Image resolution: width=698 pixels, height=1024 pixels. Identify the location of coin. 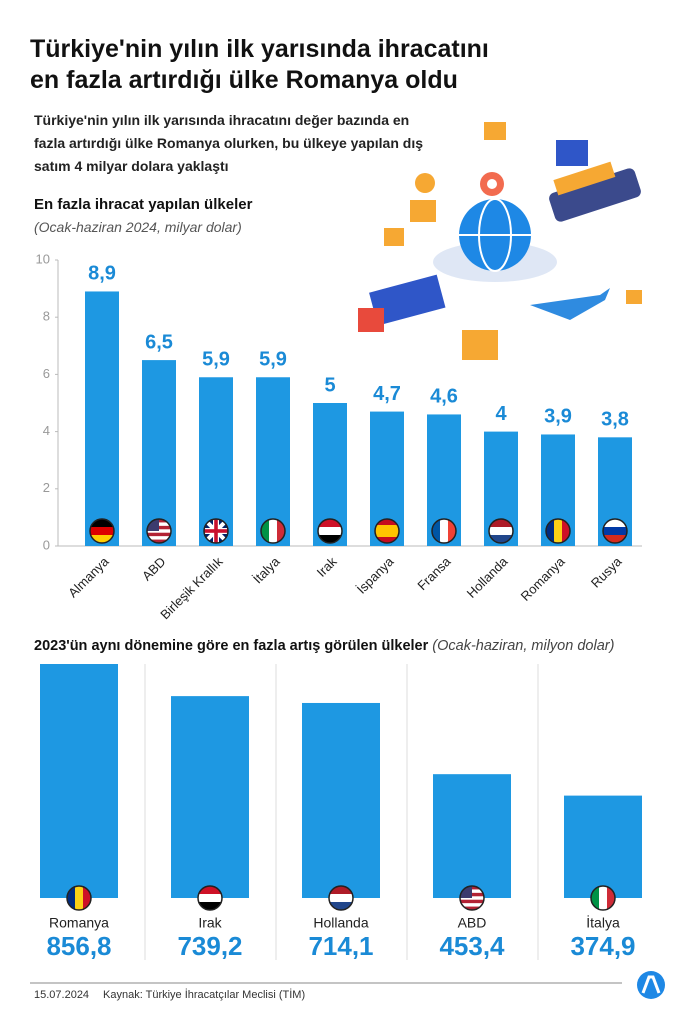
(425, 183).